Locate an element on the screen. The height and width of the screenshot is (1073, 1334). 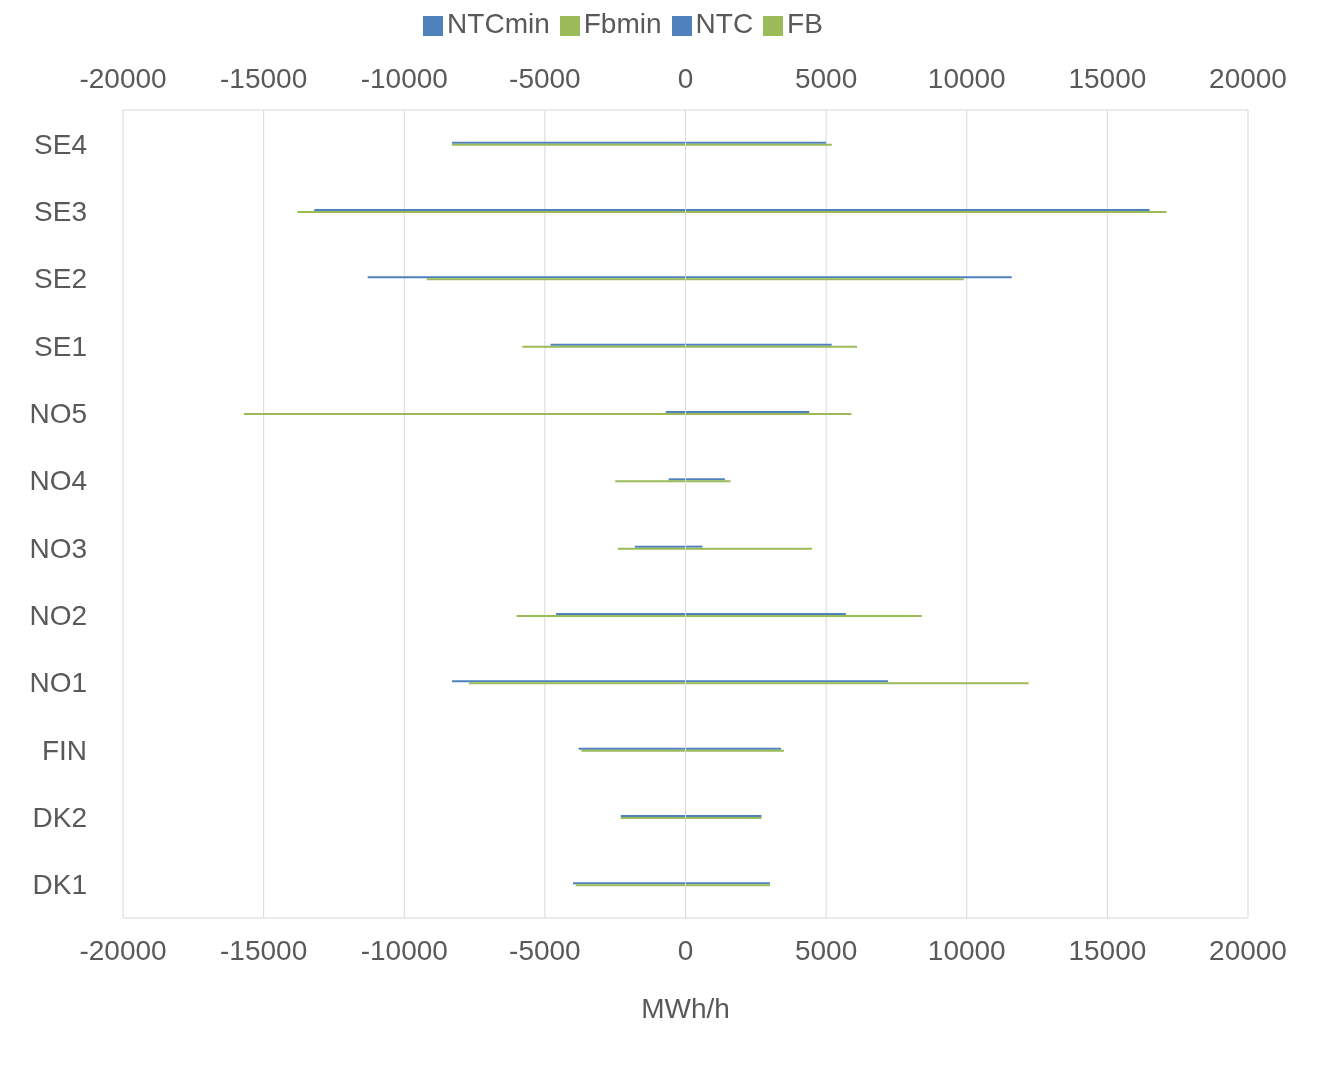
x-tick-label: -10000 is located at coordinates (404, 950).